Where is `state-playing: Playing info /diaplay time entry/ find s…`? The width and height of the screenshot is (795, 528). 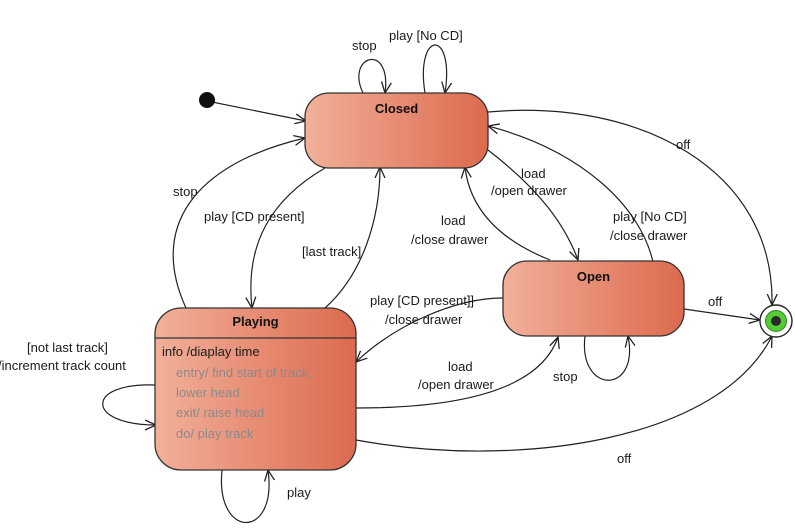 state-playing: Playing info /diaplay time entry/ find s… is located at coordinates (255, 389).